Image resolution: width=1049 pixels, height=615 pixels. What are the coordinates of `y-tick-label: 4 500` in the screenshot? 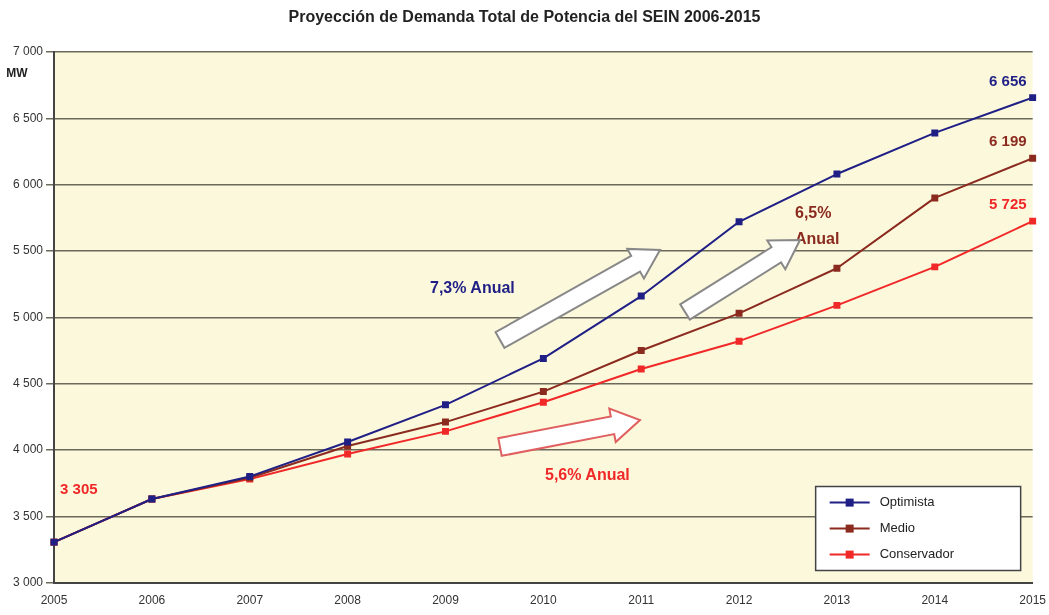 It's located at (28, 382).